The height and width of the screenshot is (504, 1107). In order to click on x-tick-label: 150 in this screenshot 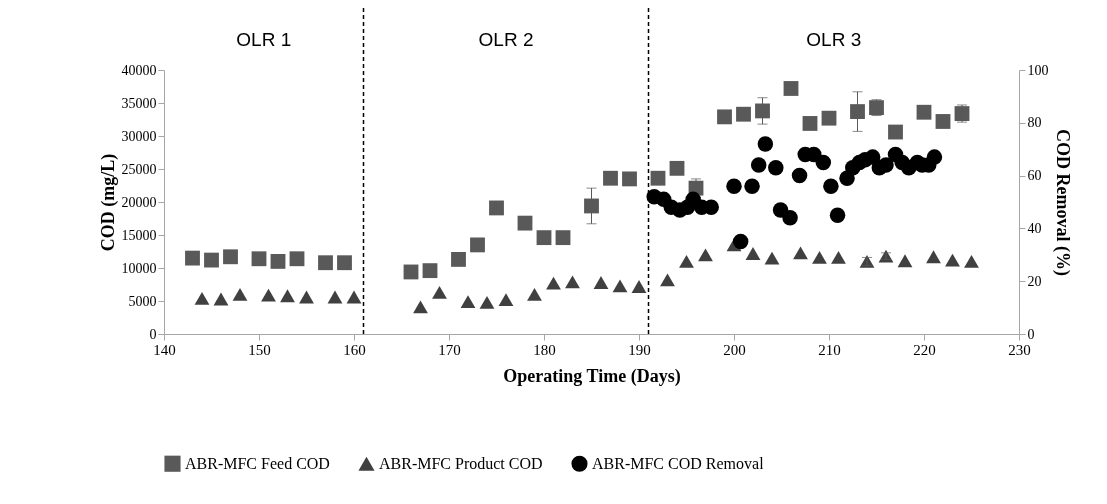, I will do `click(259, 349)`.